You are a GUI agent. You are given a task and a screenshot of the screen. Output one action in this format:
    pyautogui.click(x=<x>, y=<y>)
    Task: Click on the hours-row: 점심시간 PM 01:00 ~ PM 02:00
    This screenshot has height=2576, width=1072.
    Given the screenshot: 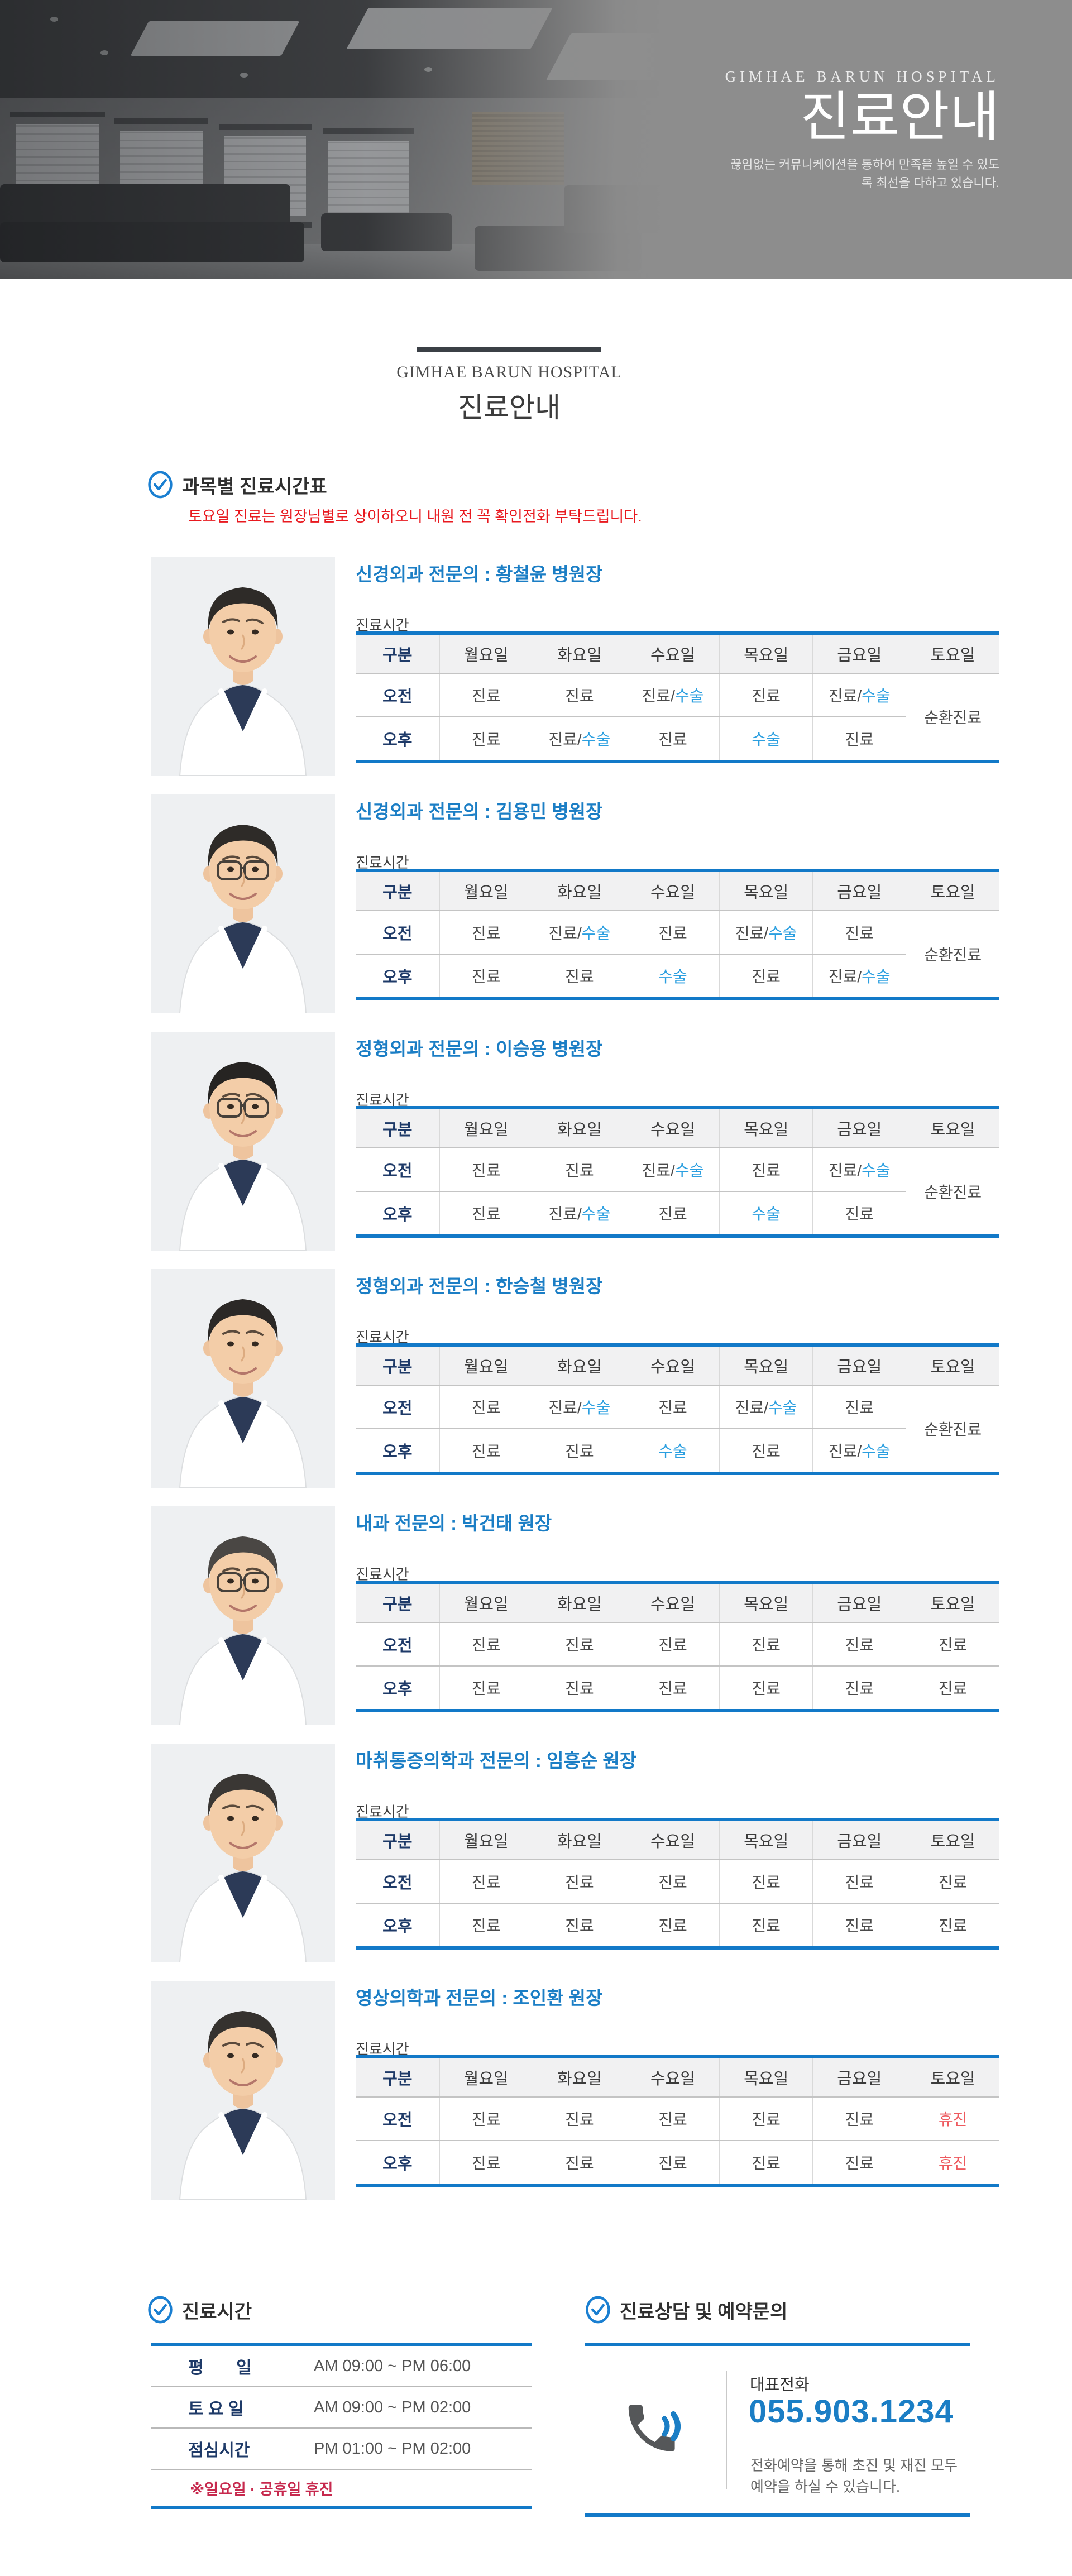 What is the action you would take?
    pyautogui.click(x=341, y=2449)
    